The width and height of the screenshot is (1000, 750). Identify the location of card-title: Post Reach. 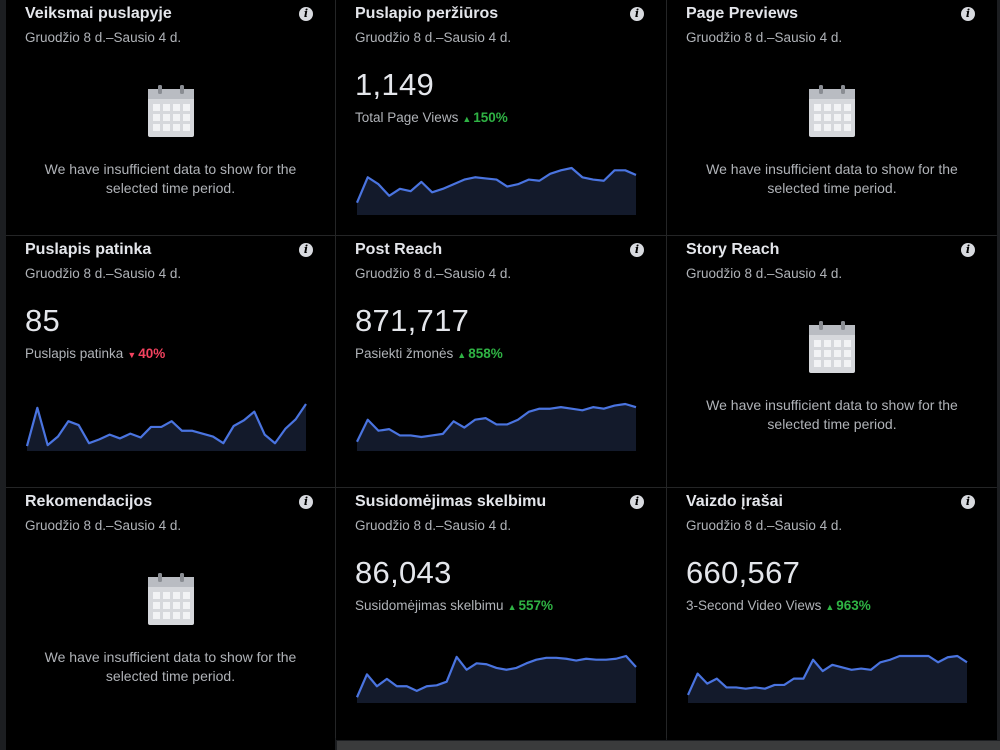
(399, 249).